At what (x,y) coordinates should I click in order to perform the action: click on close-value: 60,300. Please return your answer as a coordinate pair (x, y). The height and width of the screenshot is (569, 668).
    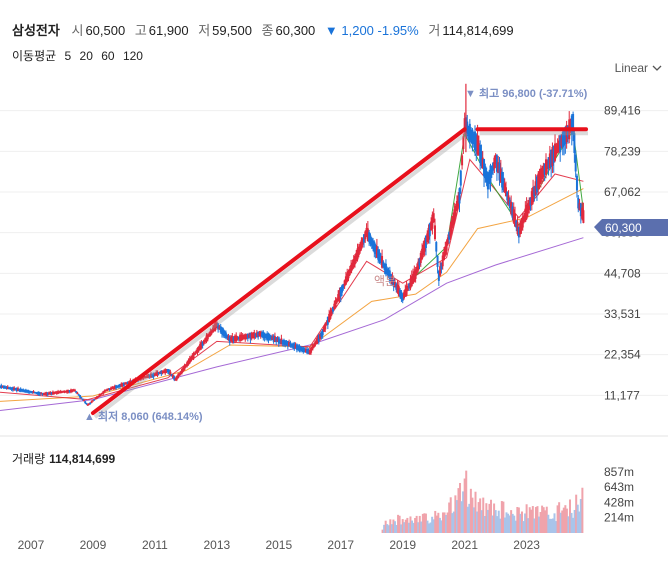
    Looking at the image, I should click on (295, 30).